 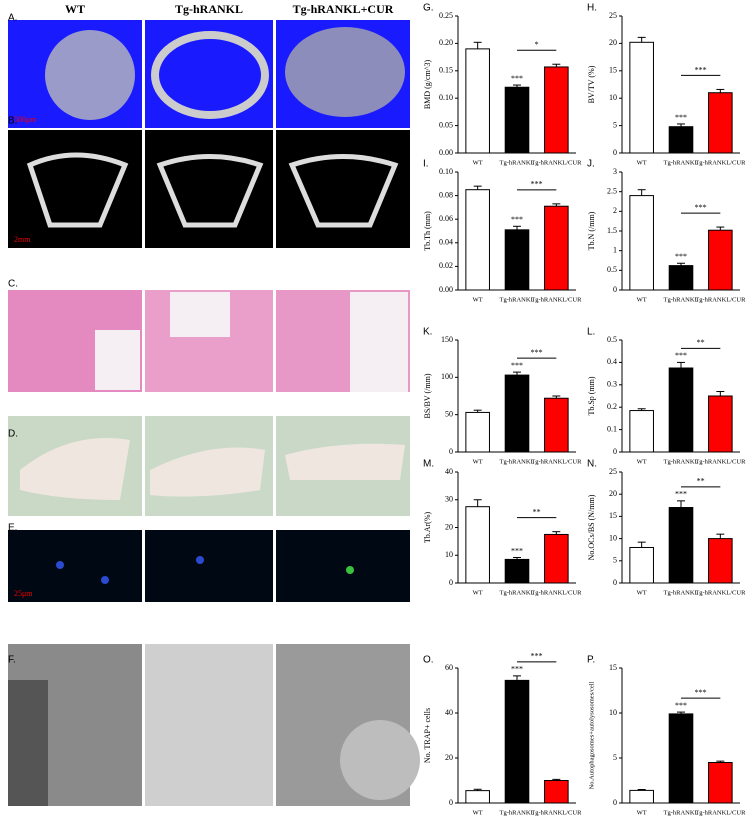 I want to click on marrow-fat, so click(x=117, y=360).